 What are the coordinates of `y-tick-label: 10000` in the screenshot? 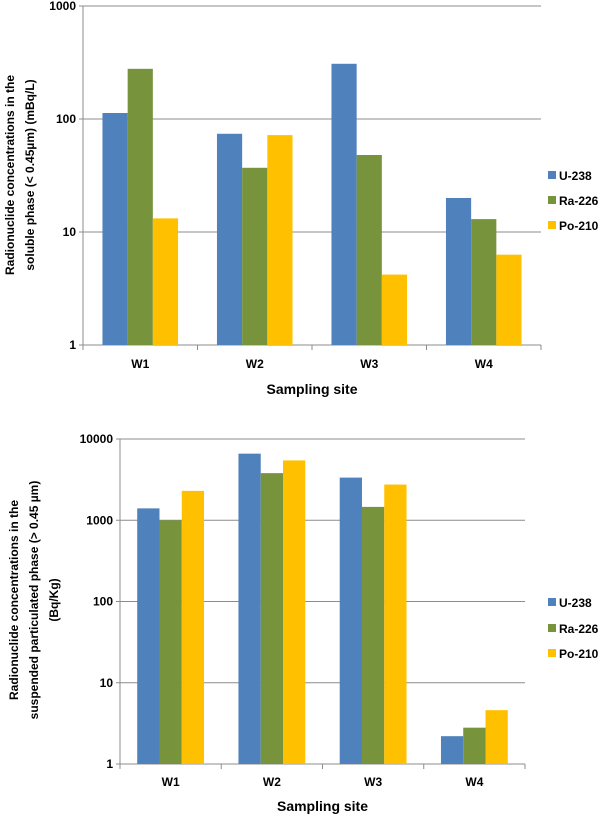 It's located at (97, 439).